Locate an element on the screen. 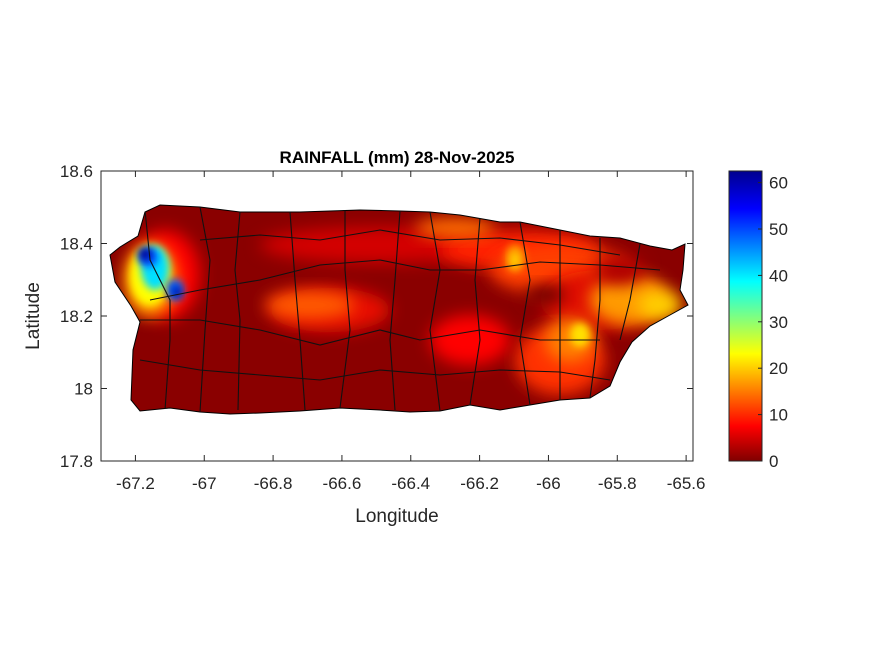 The width and height of the screenshot is (875, 661). colorbar-tick-label: 0 is located at coordinates (773, 461).